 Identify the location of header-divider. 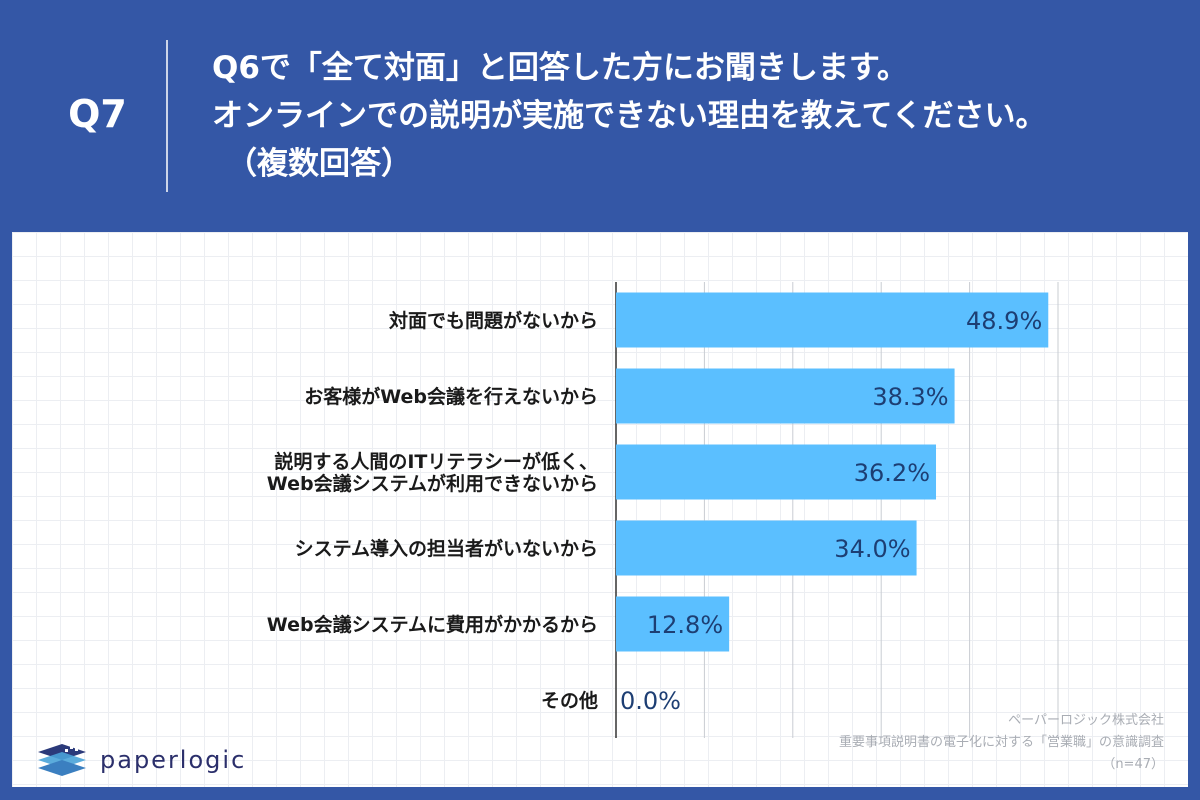
(167, 116).